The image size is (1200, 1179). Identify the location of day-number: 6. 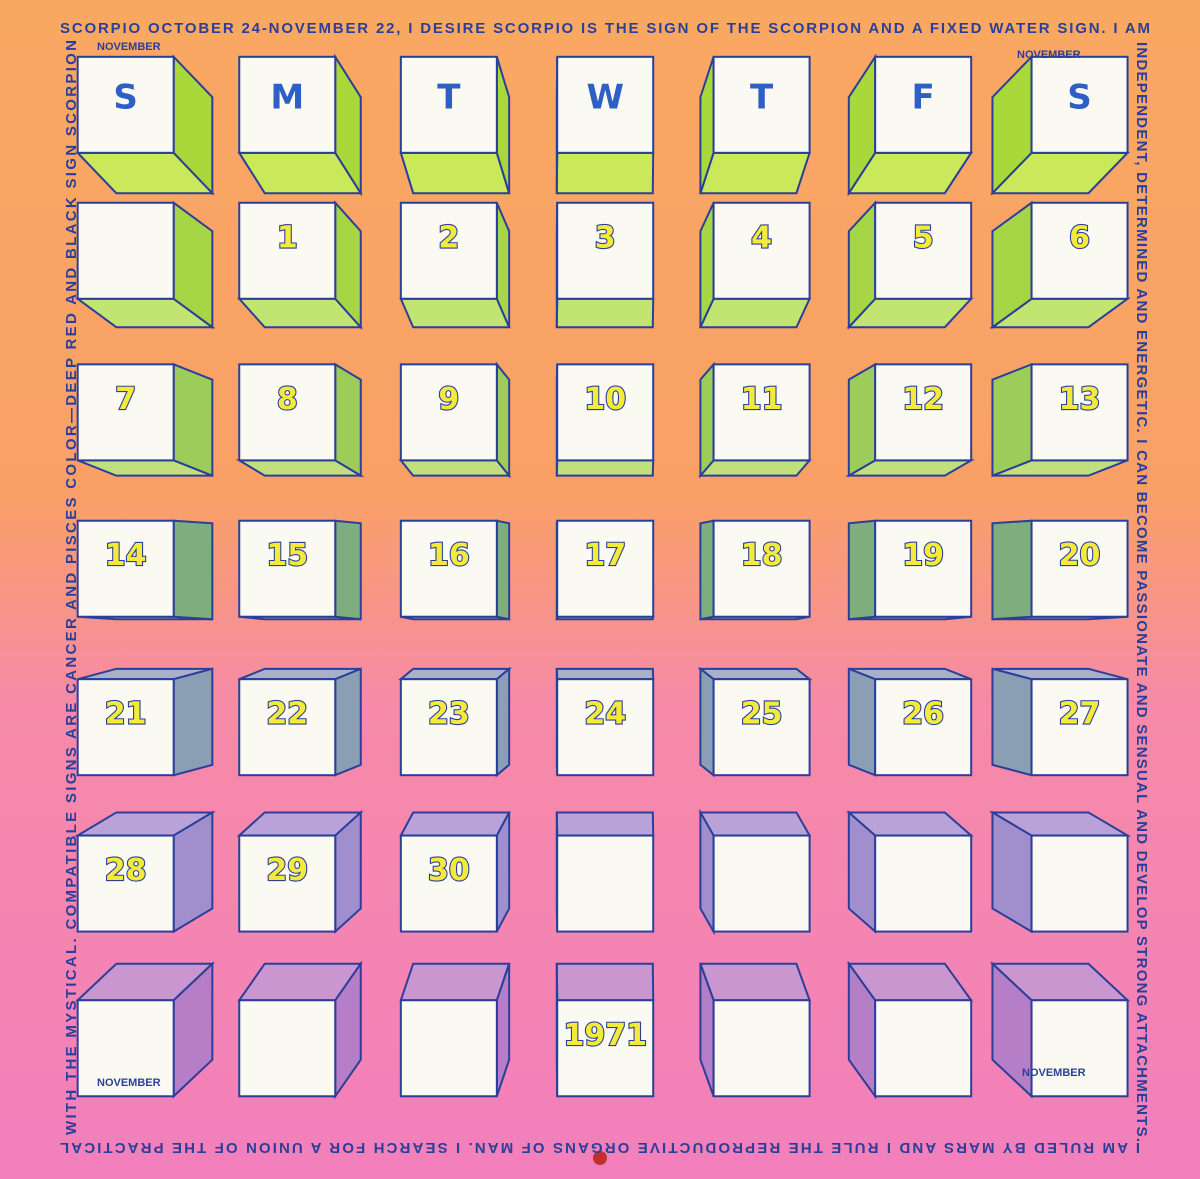
(1079, 237).